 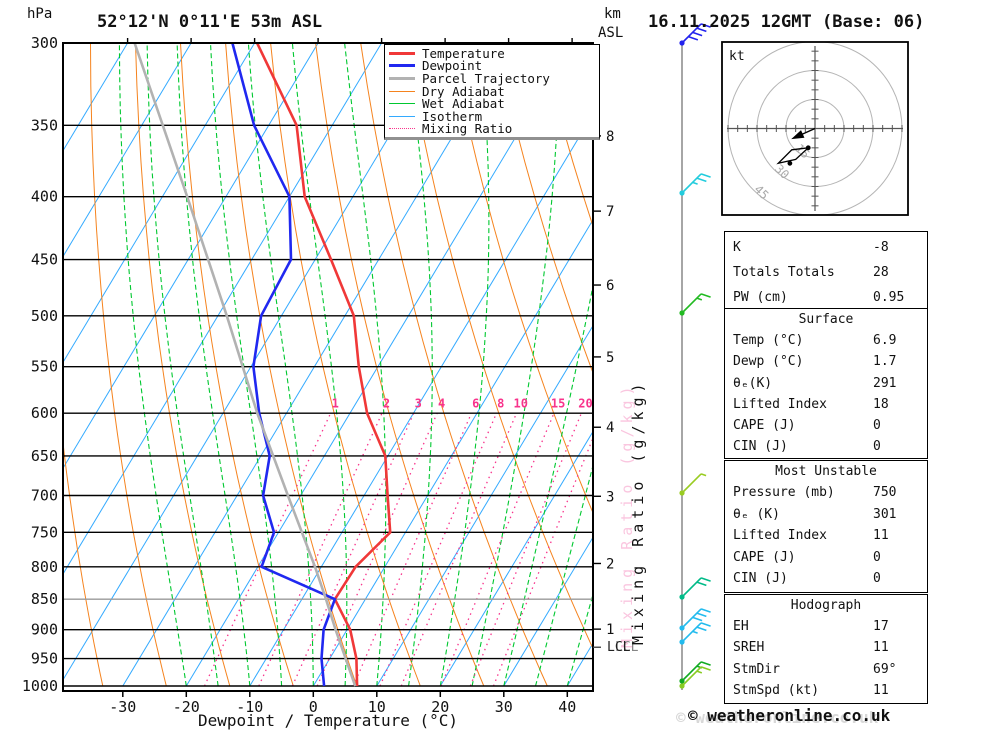 What do you see at coordinates (463, 91) in the screenshot?
I see `legend-label: Dry Adiabat` at bounding box center [463, 91].